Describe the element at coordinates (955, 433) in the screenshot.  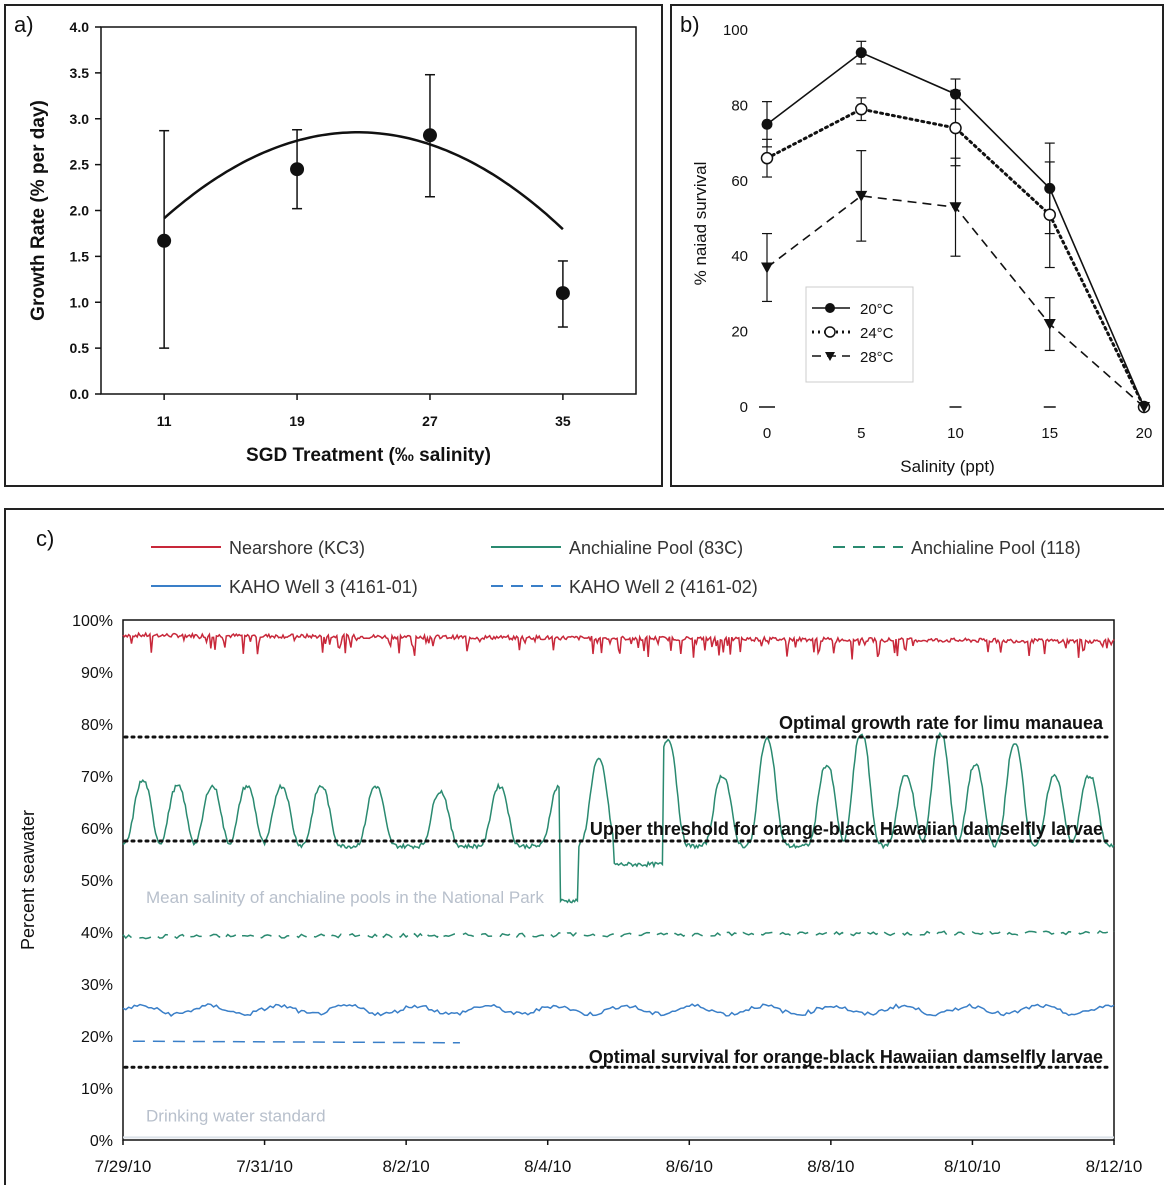
I see `x-tick-label: 10` at that location.